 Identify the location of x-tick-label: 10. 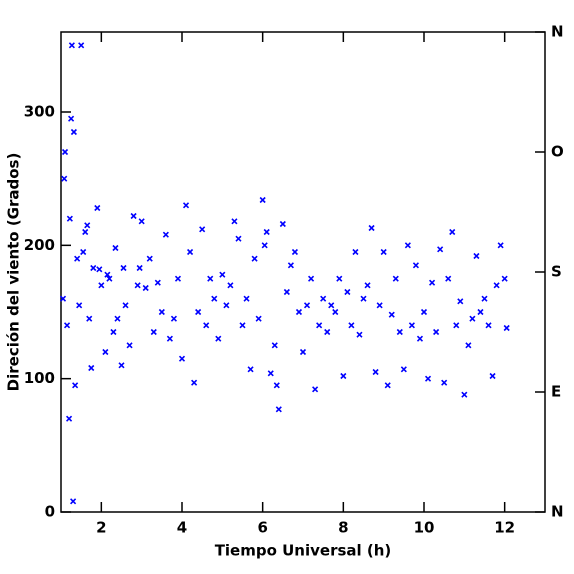
(424, 528).